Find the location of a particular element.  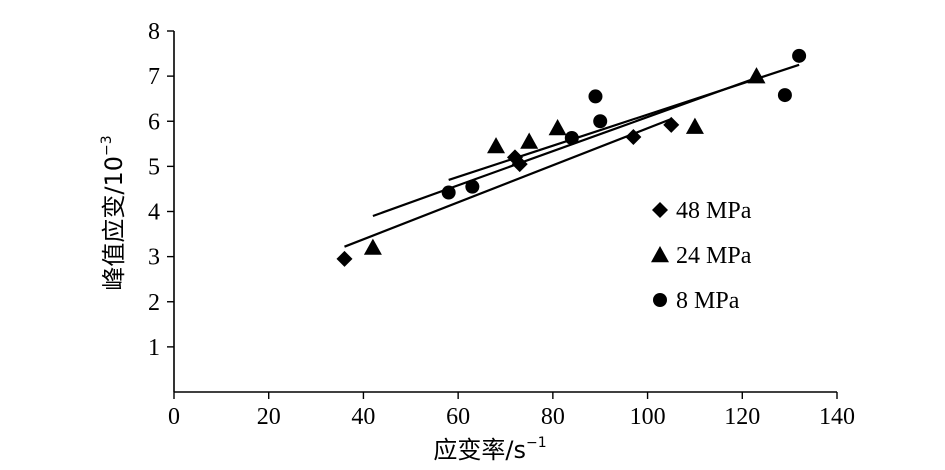

y-tick-label: 6 is located at coordinates (154, 122).